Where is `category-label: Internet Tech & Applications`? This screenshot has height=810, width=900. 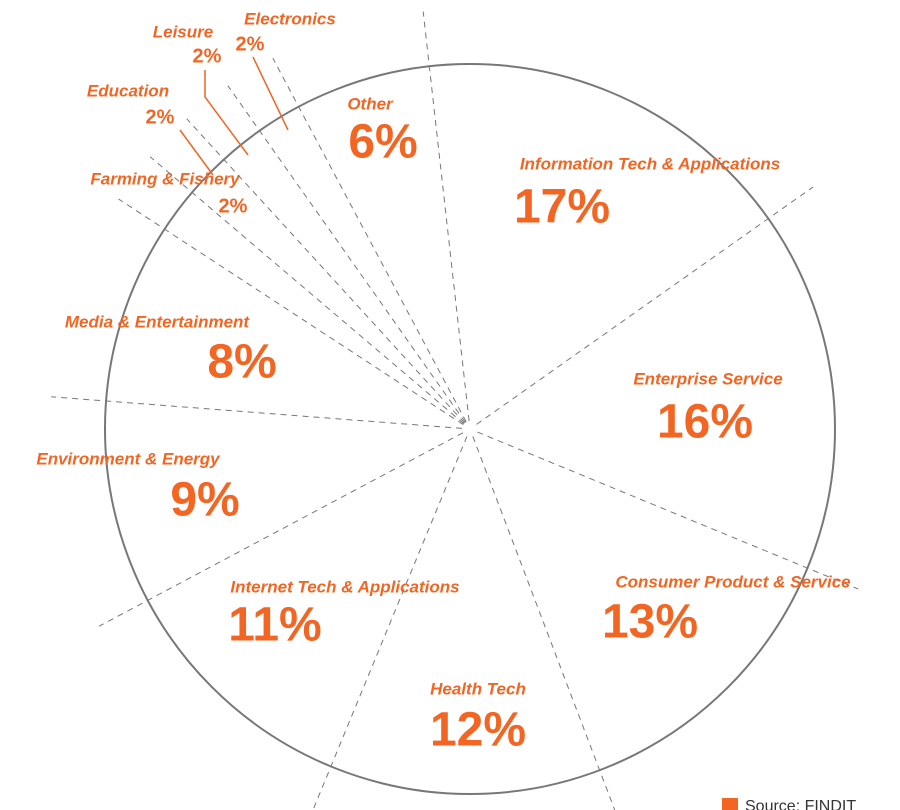 category-label: Internet Tech & Applications is located at coordinates (344, 586).